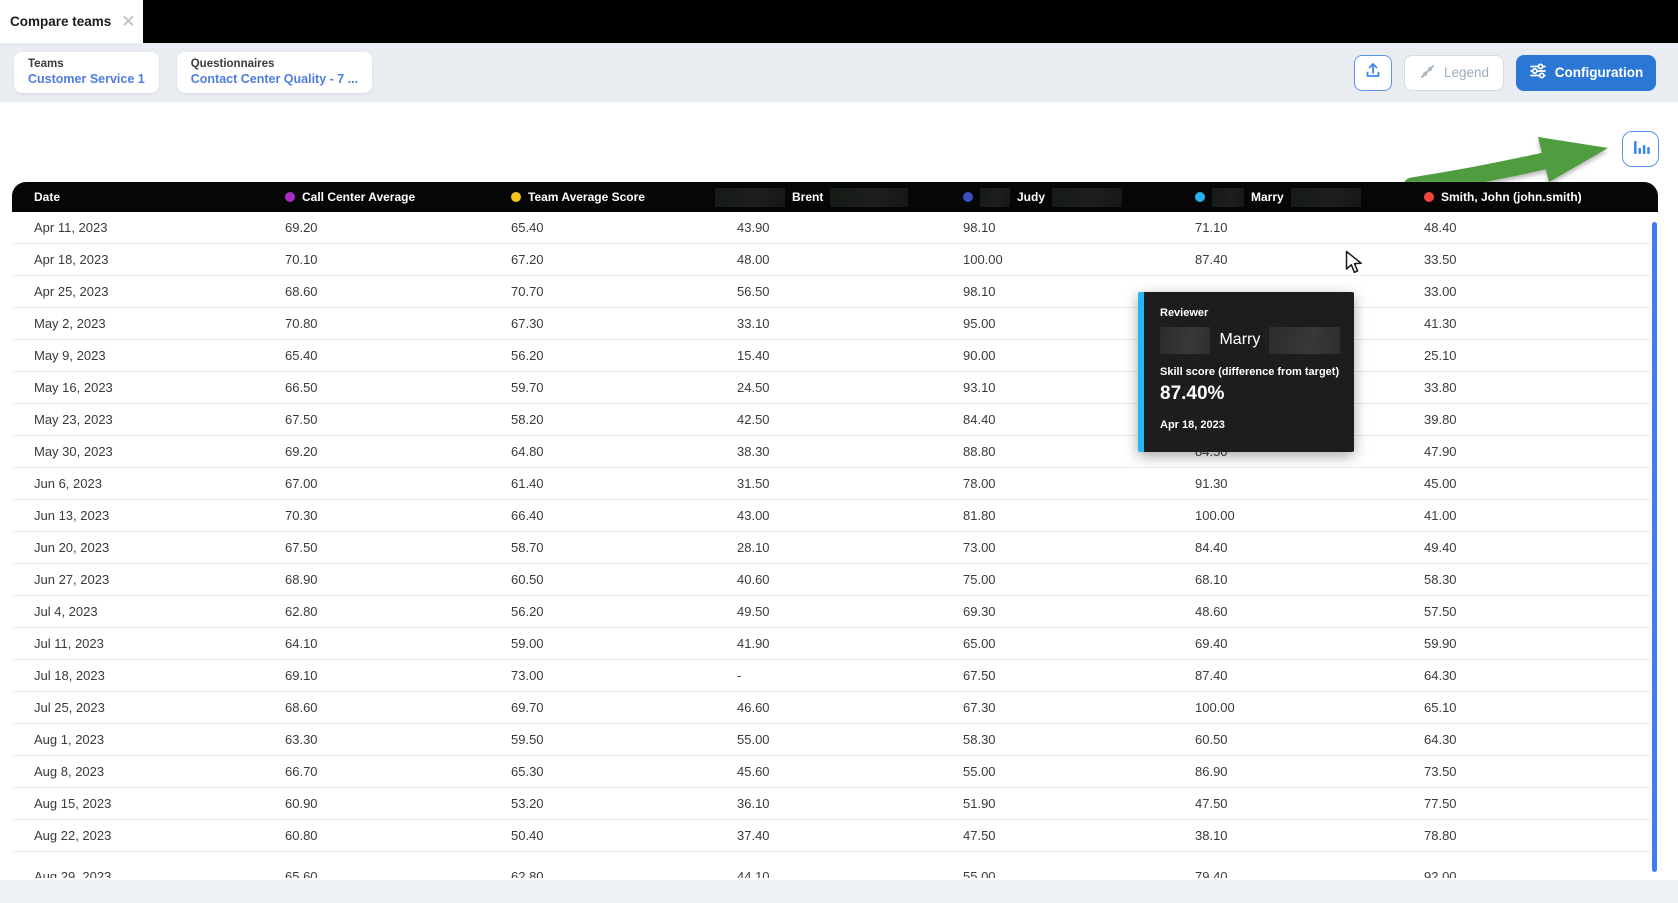  I want to click on score-cell: 15.40, so click(753, 355).